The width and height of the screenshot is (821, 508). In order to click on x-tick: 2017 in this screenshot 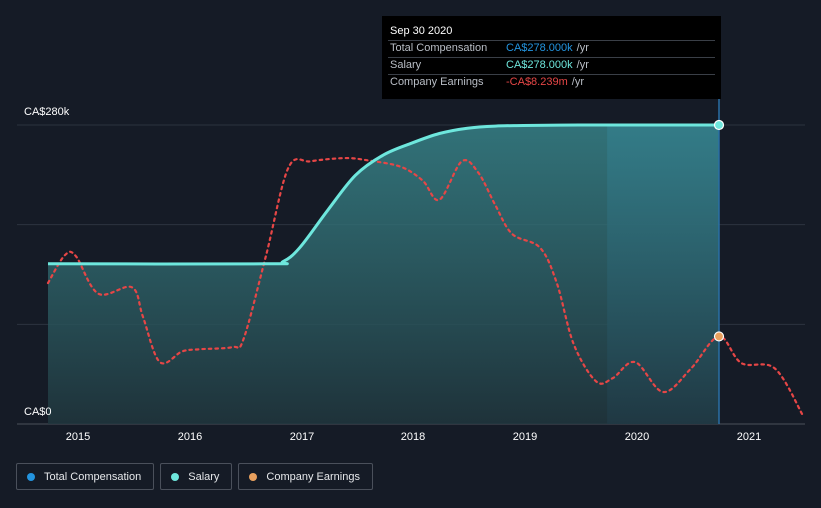, I will do `click(302, 437)`.